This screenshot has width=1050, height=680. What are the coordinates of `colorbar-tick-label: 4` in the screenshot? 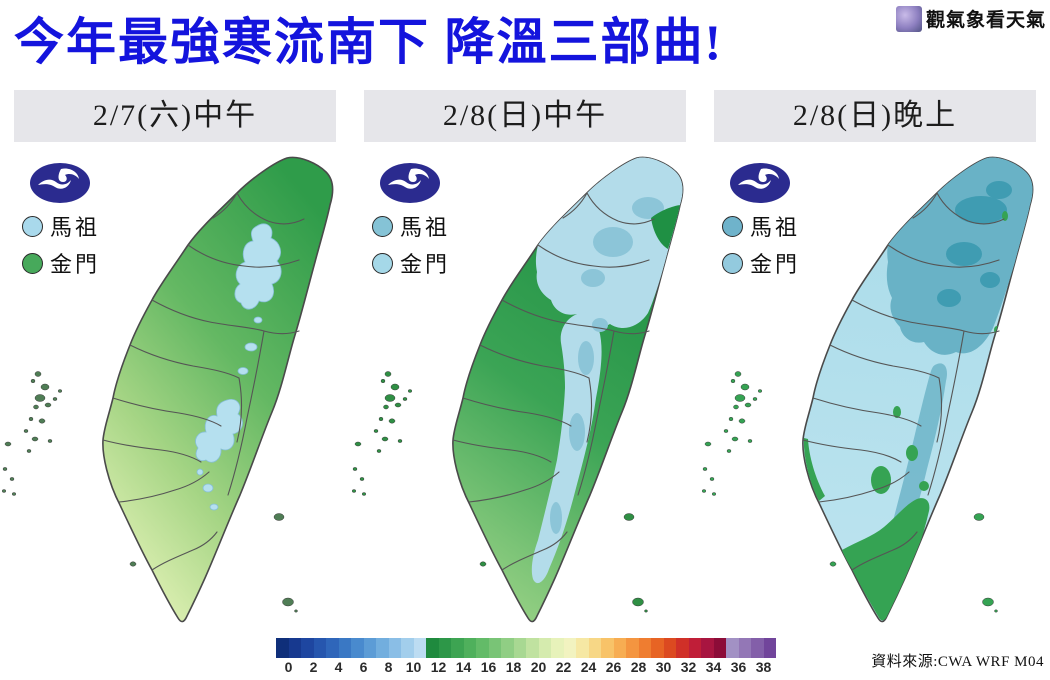 It's located at (338, 667).